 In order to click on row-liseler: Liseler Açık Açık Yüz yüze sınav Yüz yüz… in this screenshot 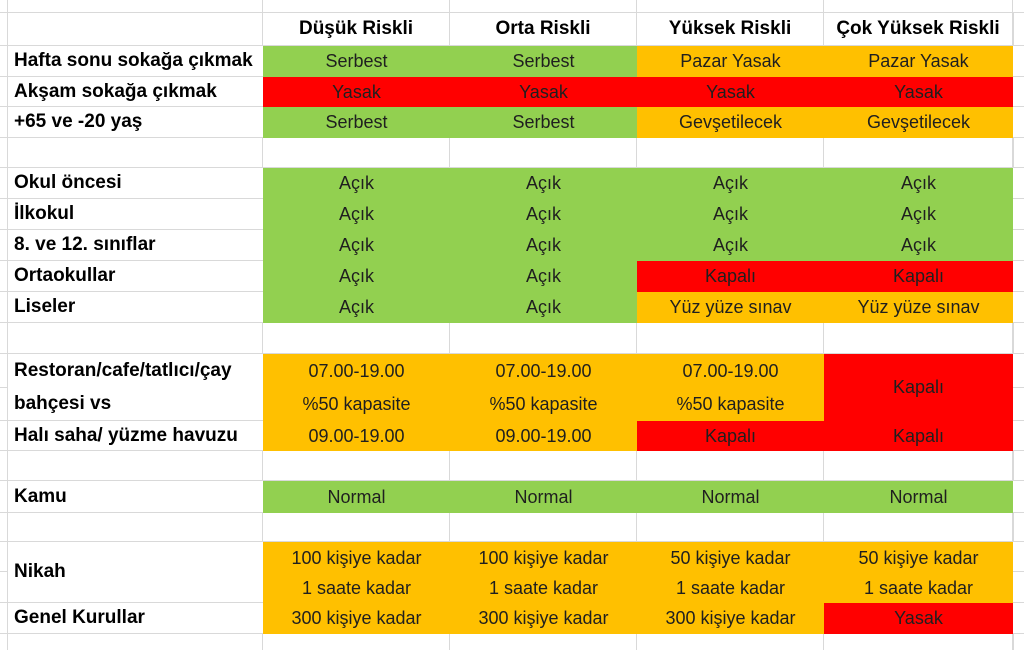, I will do `click(512, 307)`.